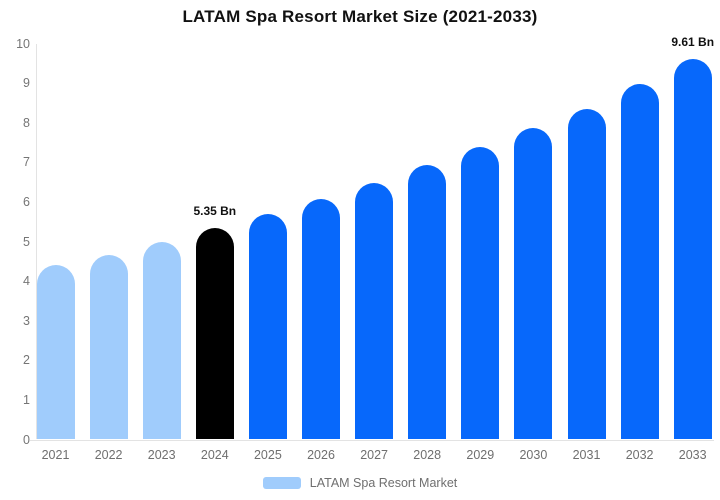 The height and width of the screenshot is (500, 720). Describe the element at coordinates (360, 16) in the screenshot. I see `chart-title: LATAM Spa Resort Market Size (2021-2033)` at that location.